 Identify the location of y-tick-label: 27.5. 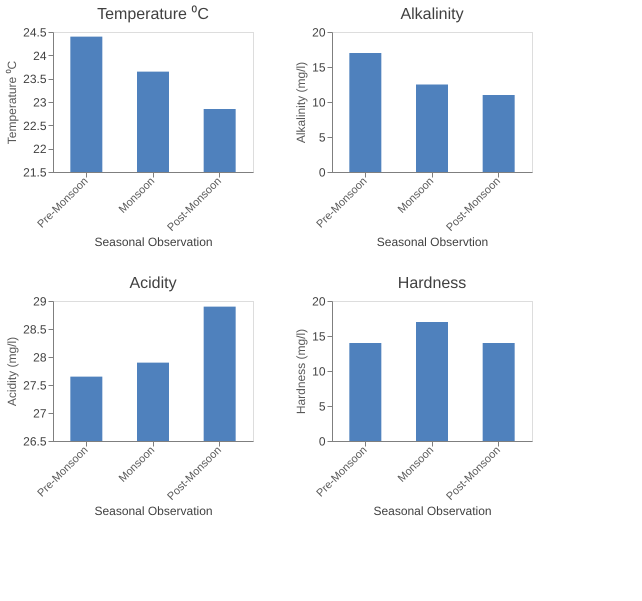
(35, 385).